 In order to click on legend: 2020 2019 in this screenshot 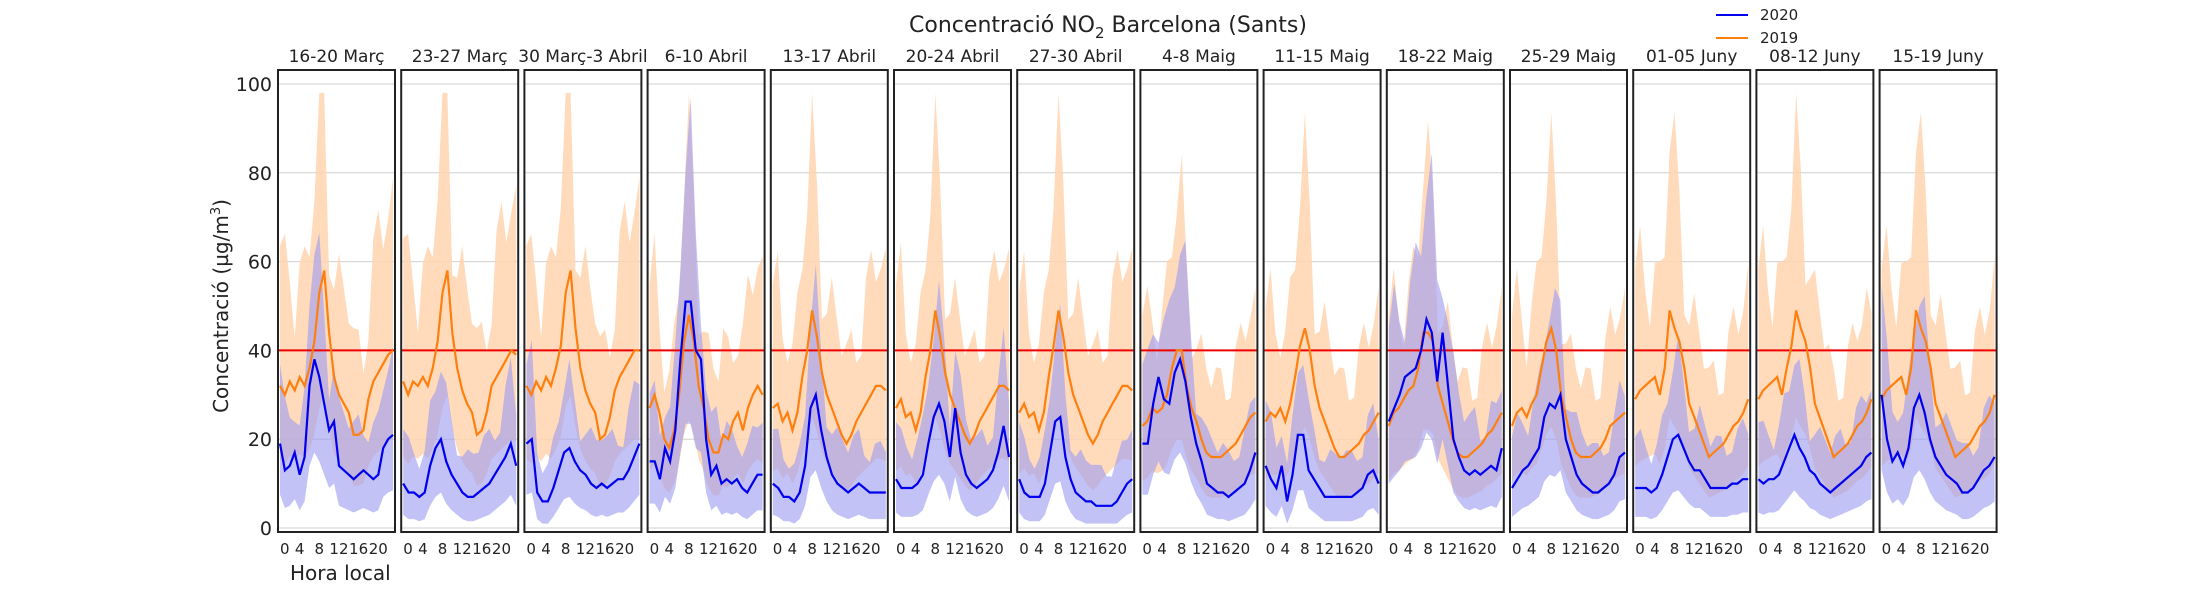, I will do `click(1757, 26)`.